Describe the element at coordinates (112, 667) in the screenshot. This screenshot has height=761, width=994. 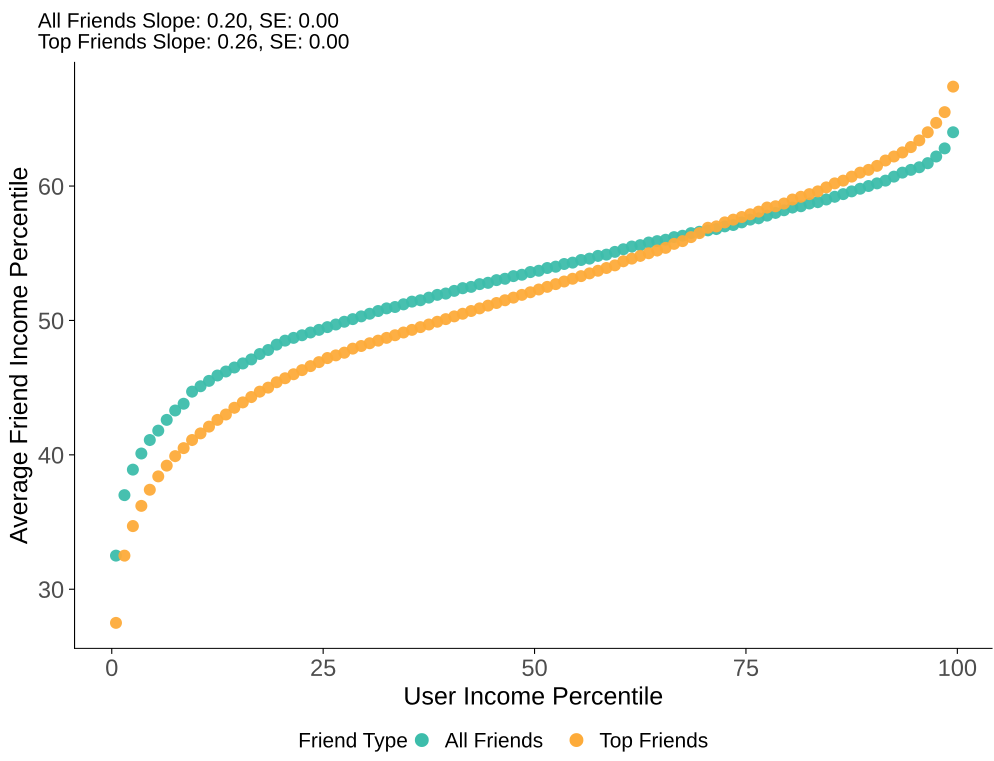
I see `x-tick-label: 0` at that location.